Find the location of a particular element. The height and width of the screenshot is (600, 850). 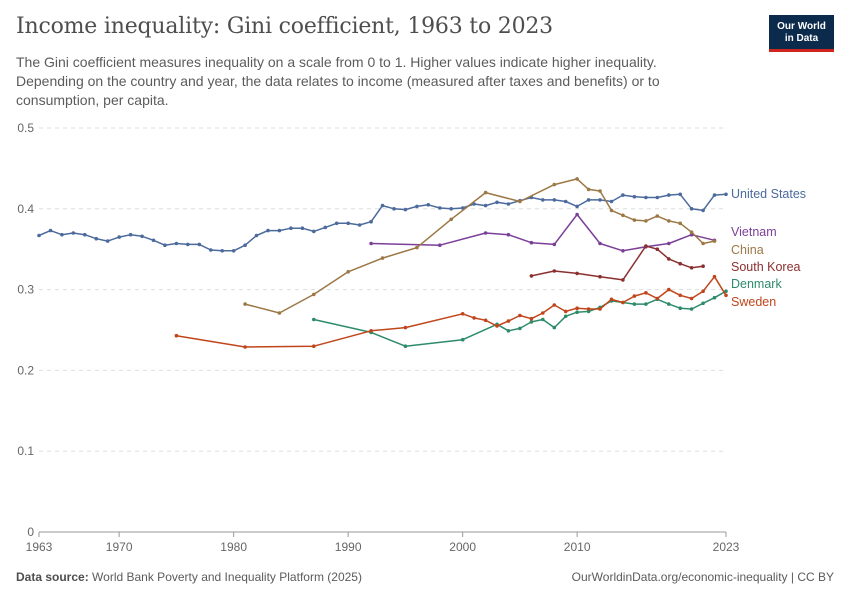

y-tick-label: 0.4 is located at coordinates (25, 209).